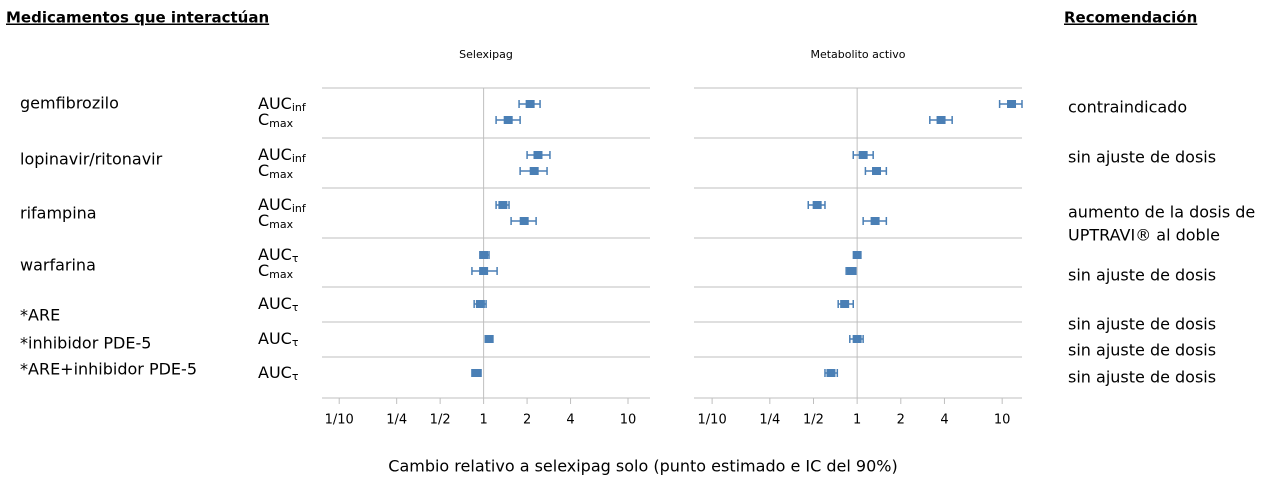 The height and width of the screenshot is (479, 1286). What do you see at coordinates (85, 343) in the screenshot?
I see `drug-label: *inhibidor PDE-5` at bounding box center [85, 343].